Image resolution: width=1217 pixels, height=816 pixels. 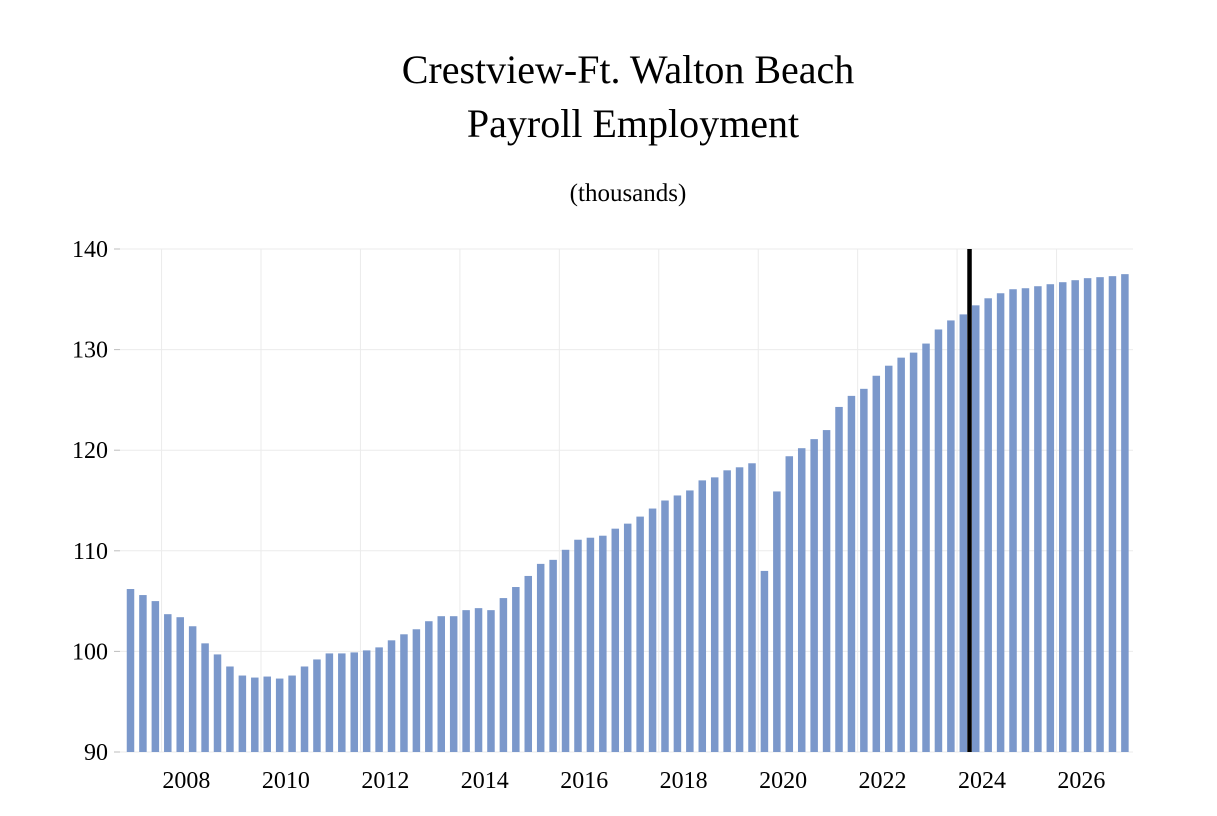 What do you see at coordinates (90, 250) in the screenshot?
I see `y-tick-label: 140` at bounding box center [90, 250].